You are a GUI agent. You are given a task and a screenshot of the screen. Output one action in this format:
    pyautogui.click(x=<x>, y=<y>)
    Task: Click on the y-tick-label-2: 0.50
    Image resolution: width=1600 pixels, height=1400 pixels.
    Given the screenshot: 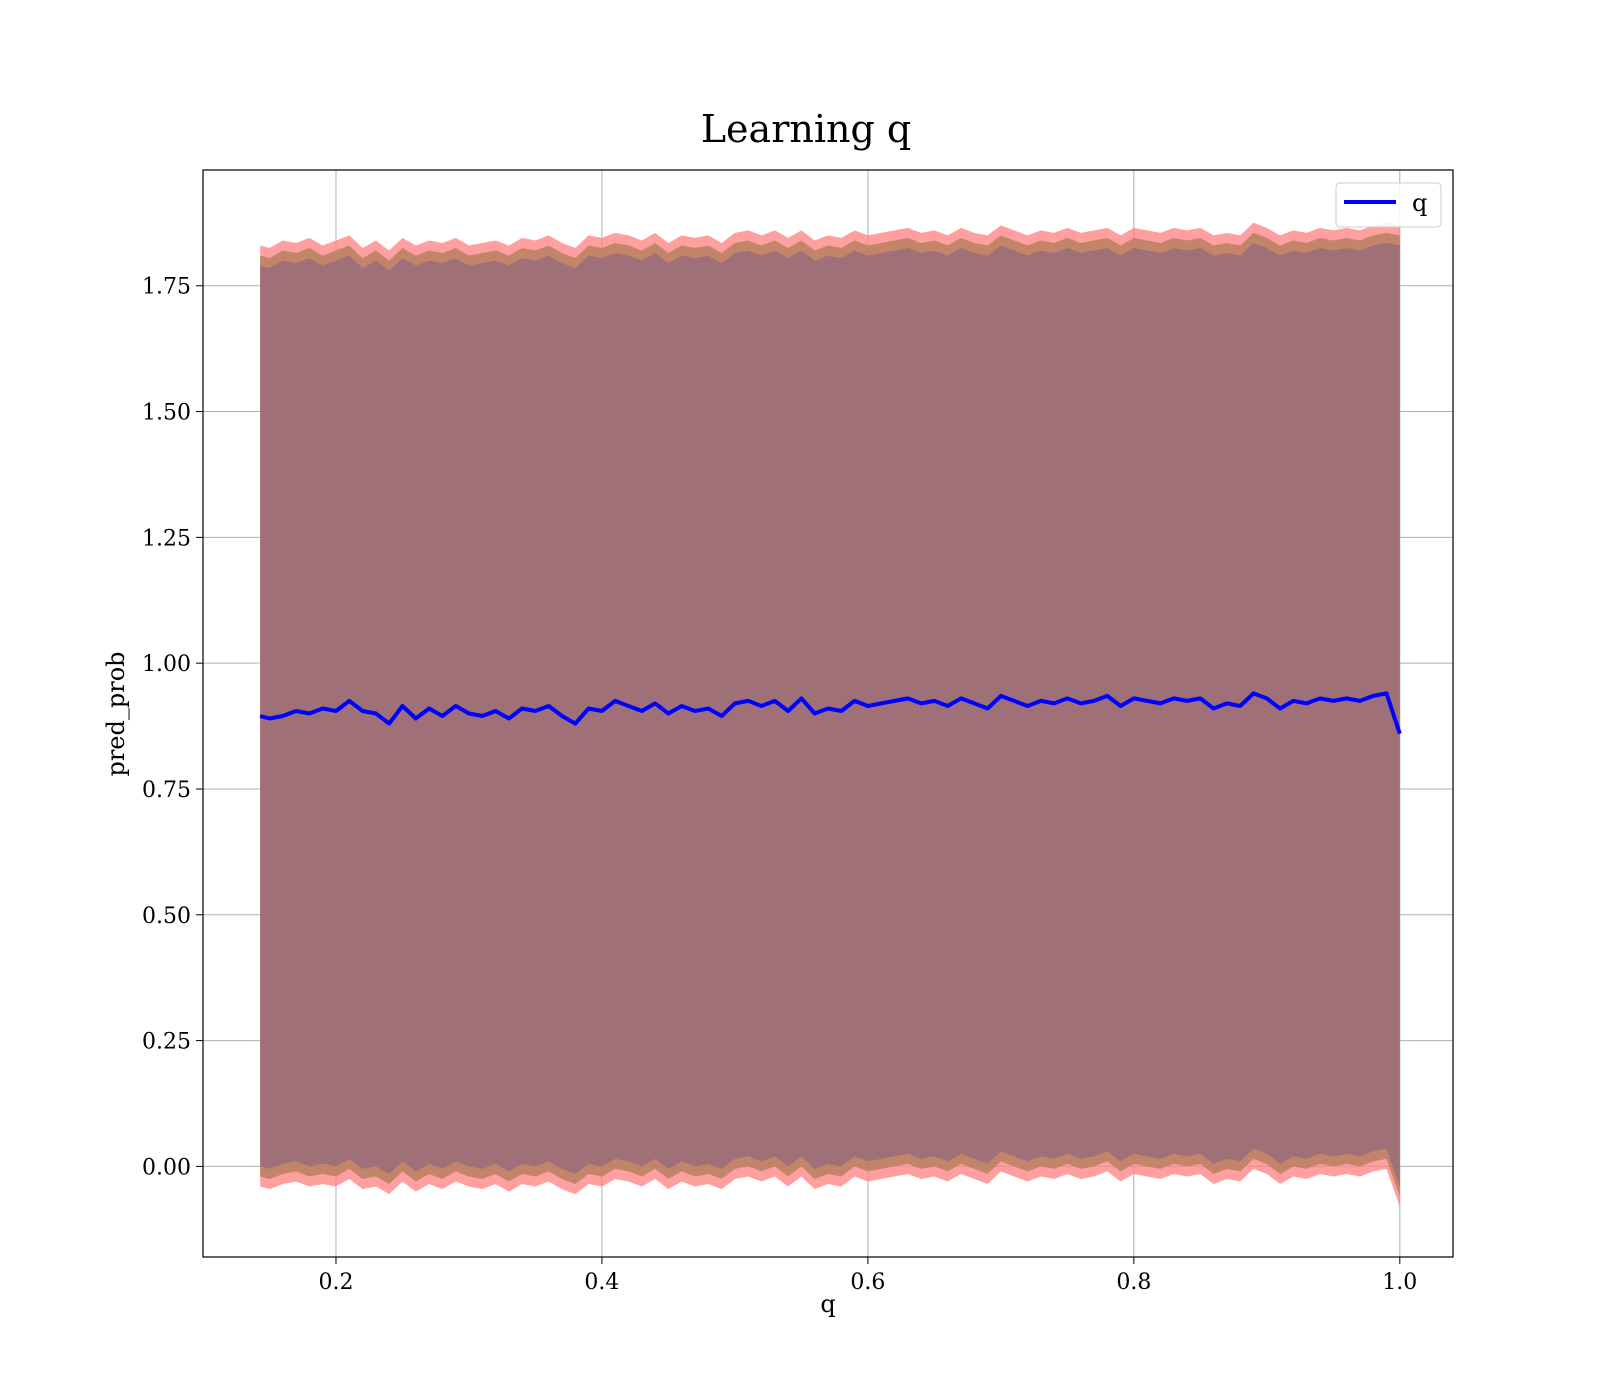 What is the action you would take?
    pyautogui.click(x=166, y=916)
    